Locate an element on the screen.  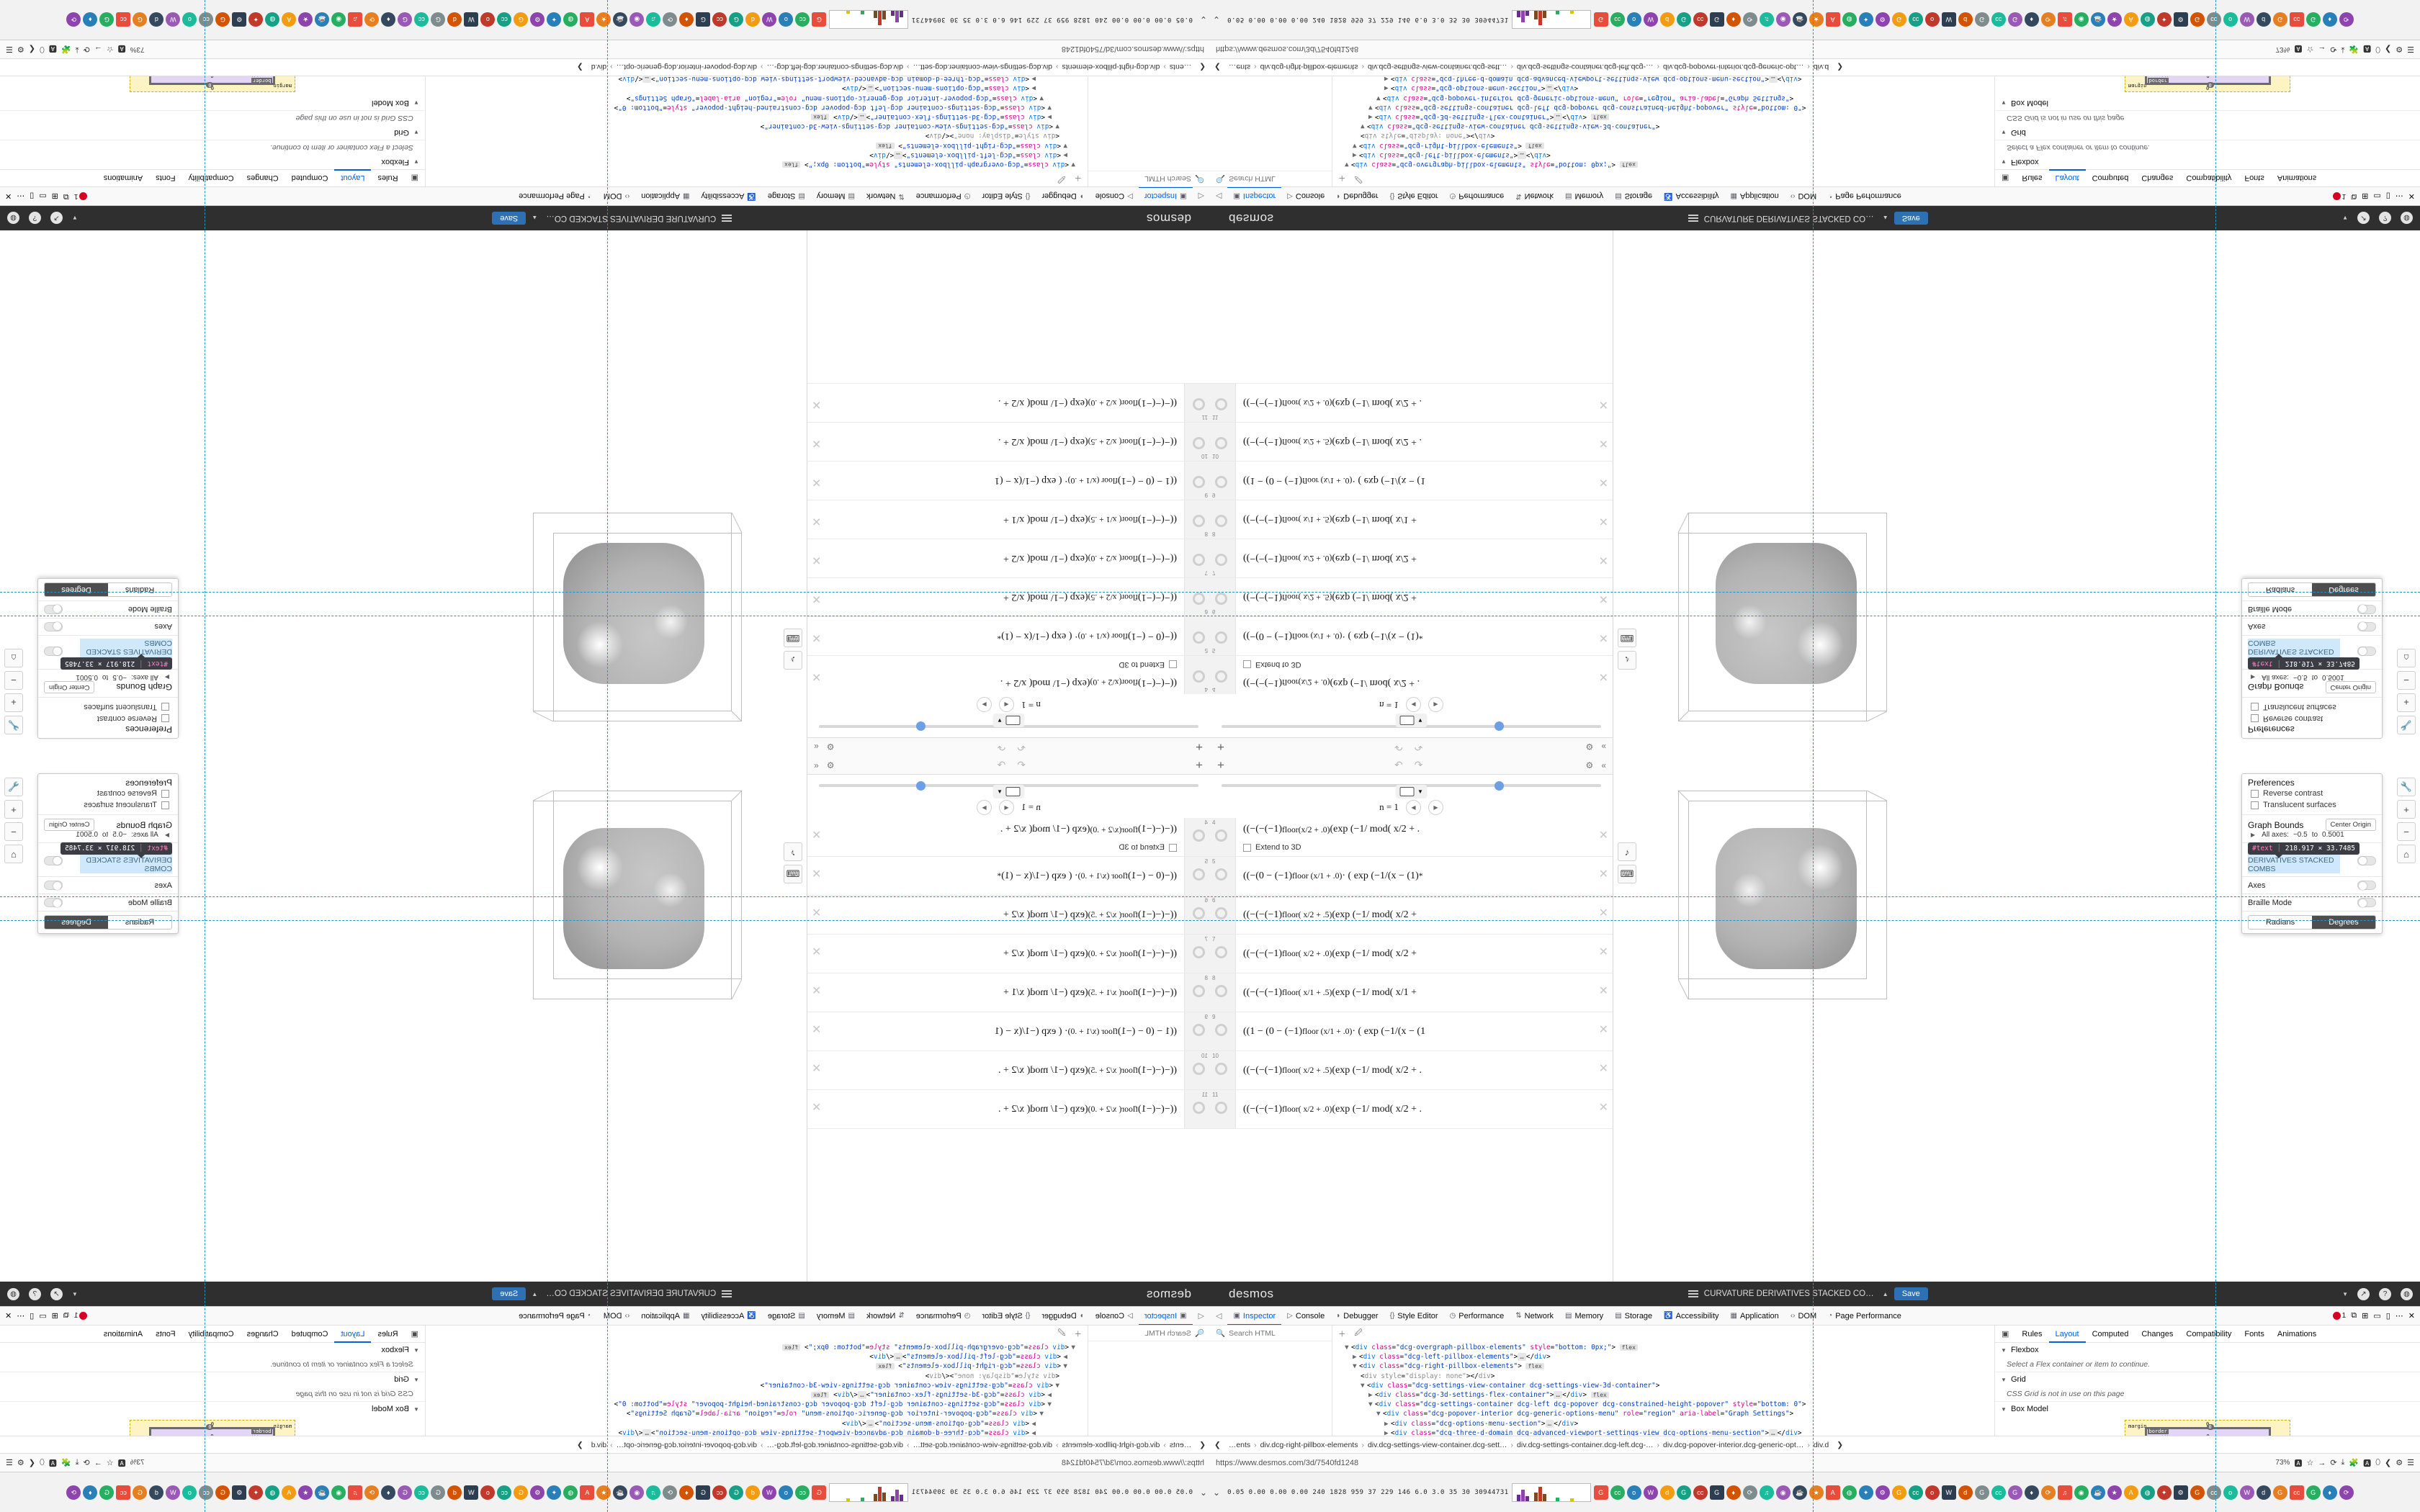
extensions-icon: 🧩 is located at coordinates (65, 49).